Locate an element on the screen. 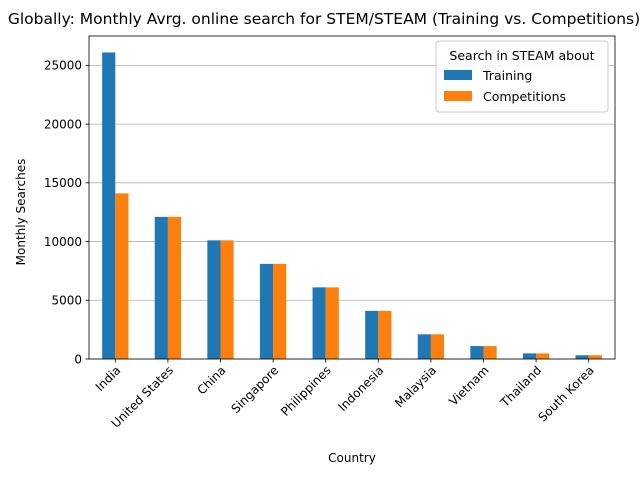 Image resolution: width=640 pixels, height=480 pixels. y-tick-label: 5000 is located at coordinates (66, 301).